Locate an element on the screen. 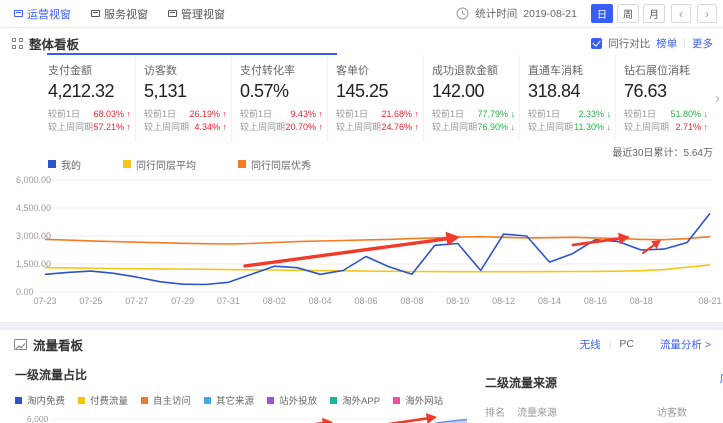 Image resolution: width=723 pixels, height=423 pixels. svg-text: 08-08 is located at coordinates (411, 301).